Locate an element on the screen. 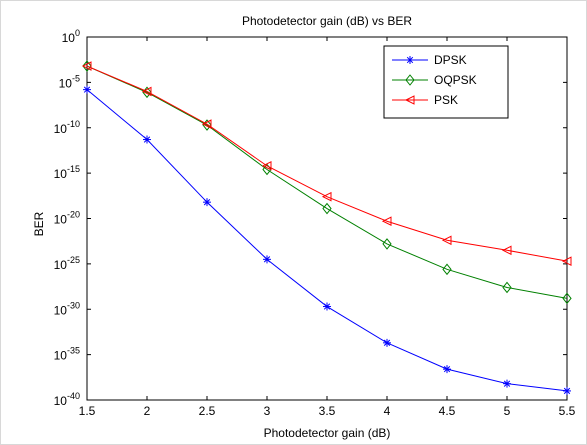 The width and height of the screenshot is (587, 445). legend-item-oqpsk: OQPSK is located at coordinates (434, 80).